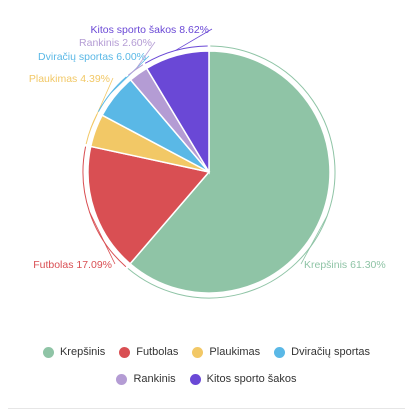 The height and width of the screenshot is (420, 413). I want to click on legend-label: Futbolas, so click(157, 352).